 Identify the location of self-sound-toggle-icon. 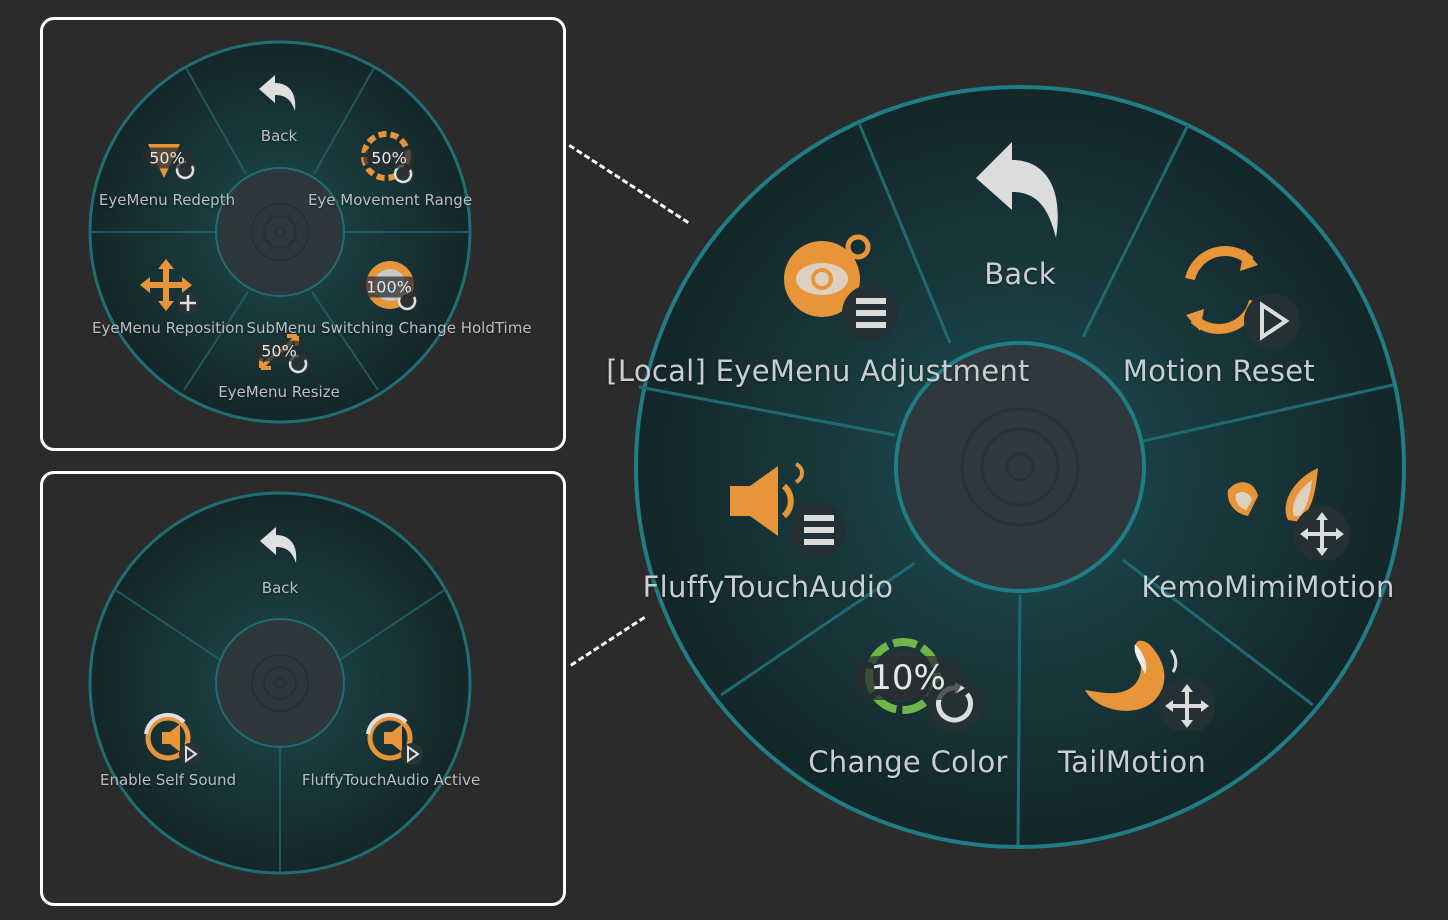
(172, 738).